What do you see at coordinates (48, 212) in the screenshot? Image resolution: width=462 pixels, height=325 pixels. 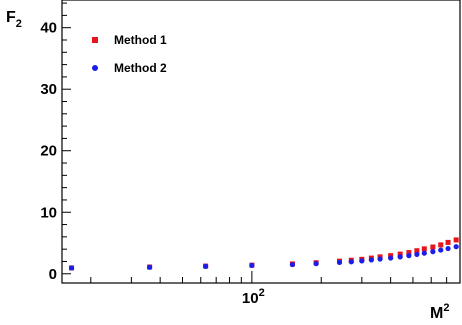 I see `y-tick-label: 10` at bounding box center [48, 212].